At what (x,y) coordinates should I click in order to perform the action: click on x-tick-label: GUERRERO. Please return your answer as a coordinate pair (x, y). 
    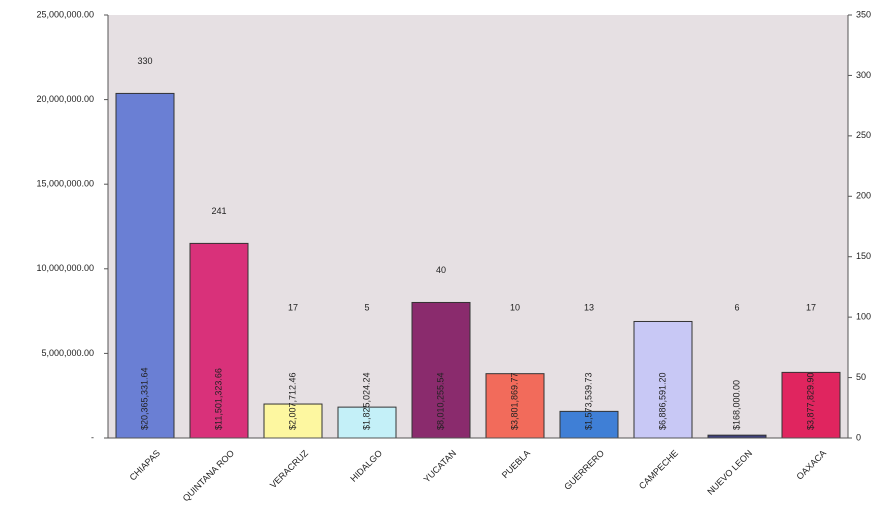
    Looking at the image, I should click on (584, 470).